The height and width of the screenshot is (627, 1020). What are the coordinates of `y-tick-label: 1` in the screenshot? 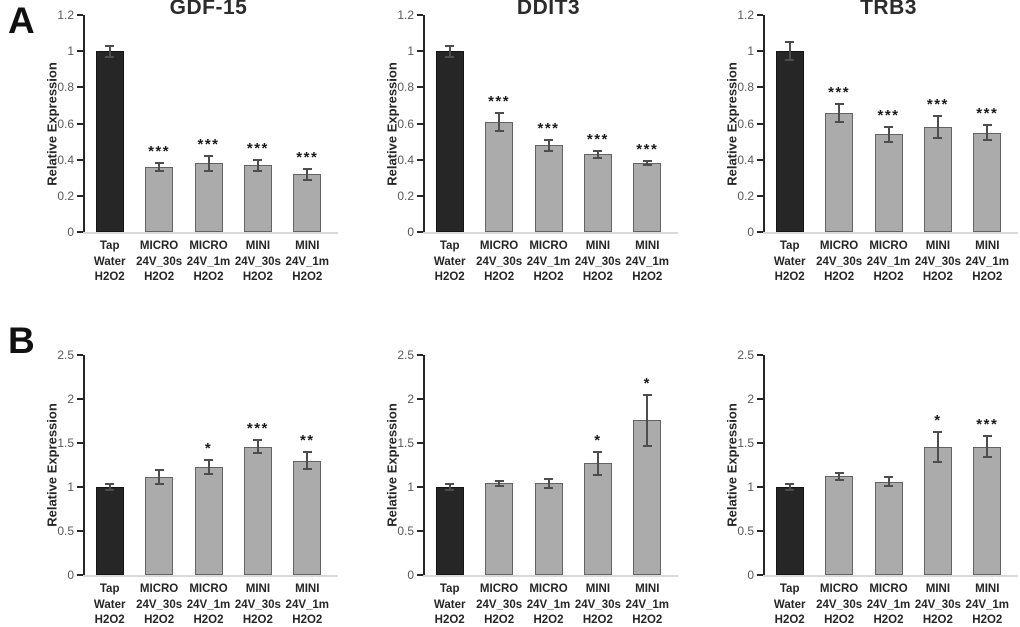 It's located at (410, 487).